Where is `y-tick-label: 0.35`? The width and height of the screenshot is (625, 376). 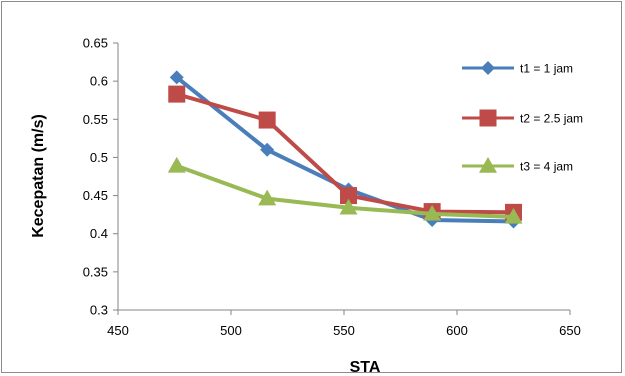
y-tick-label: 0.35 is located at coordinates (95, 271).